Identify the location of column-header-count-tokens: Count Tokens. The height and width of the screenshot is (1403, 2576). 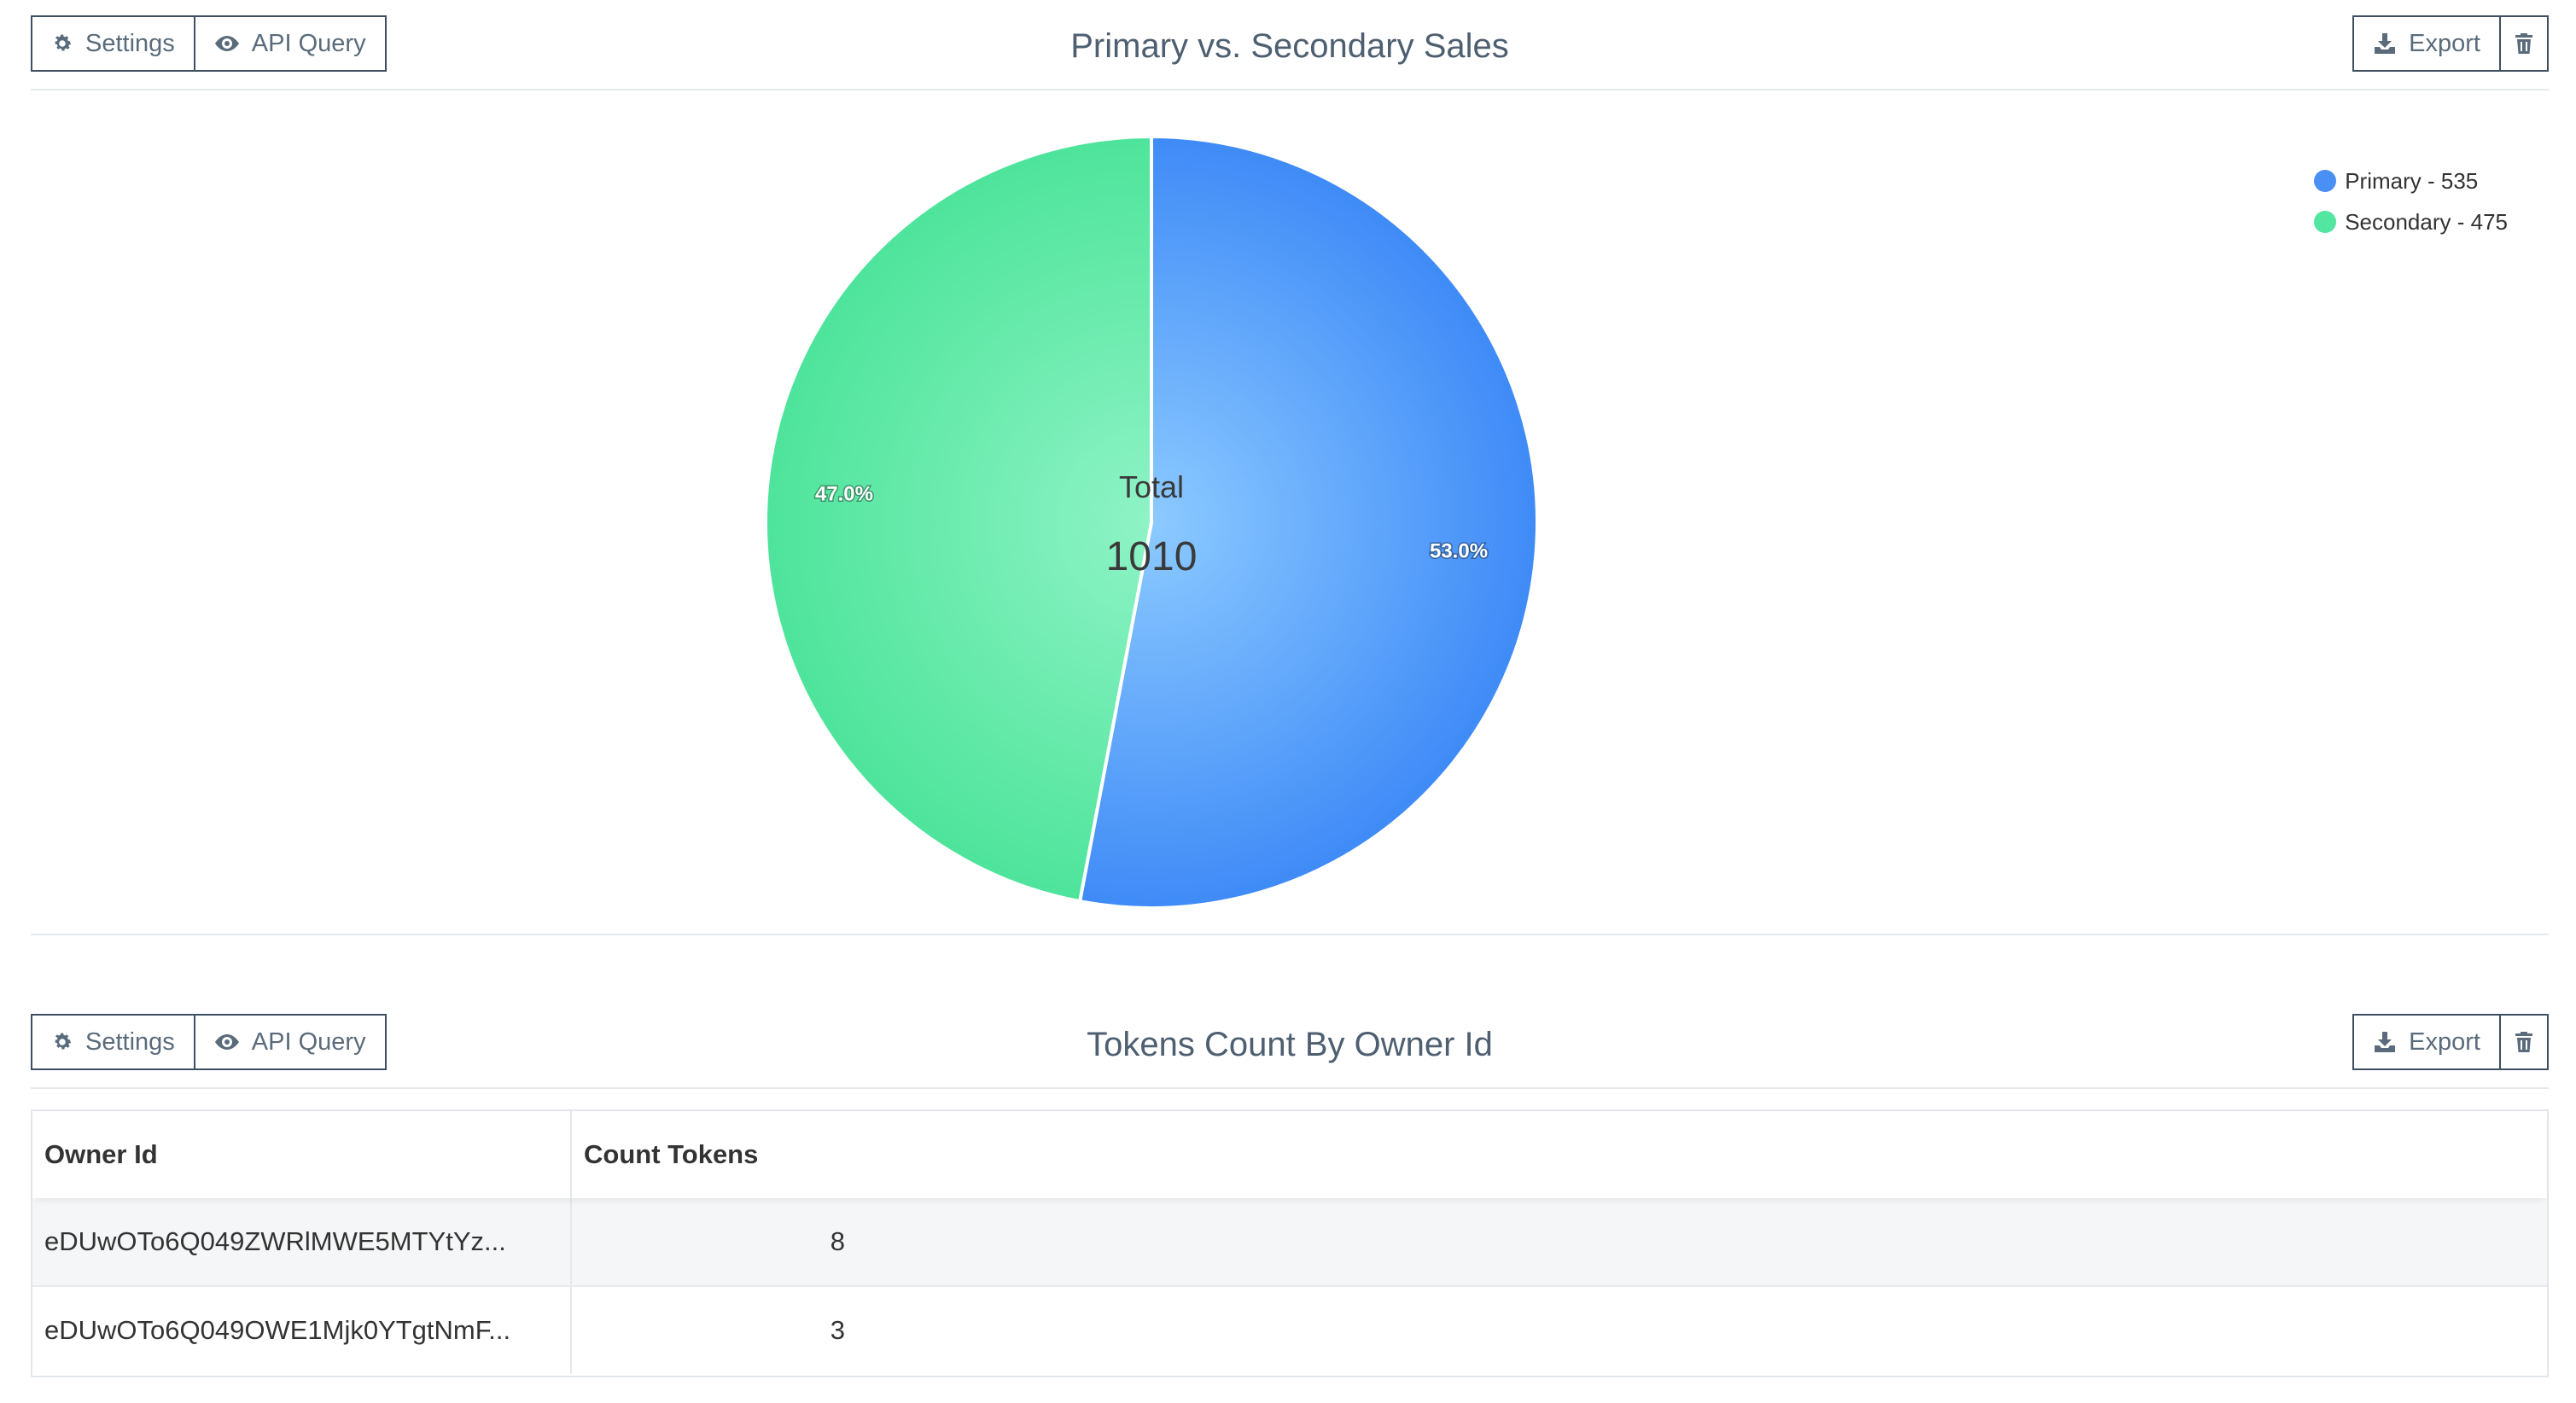
(1559, 1155).